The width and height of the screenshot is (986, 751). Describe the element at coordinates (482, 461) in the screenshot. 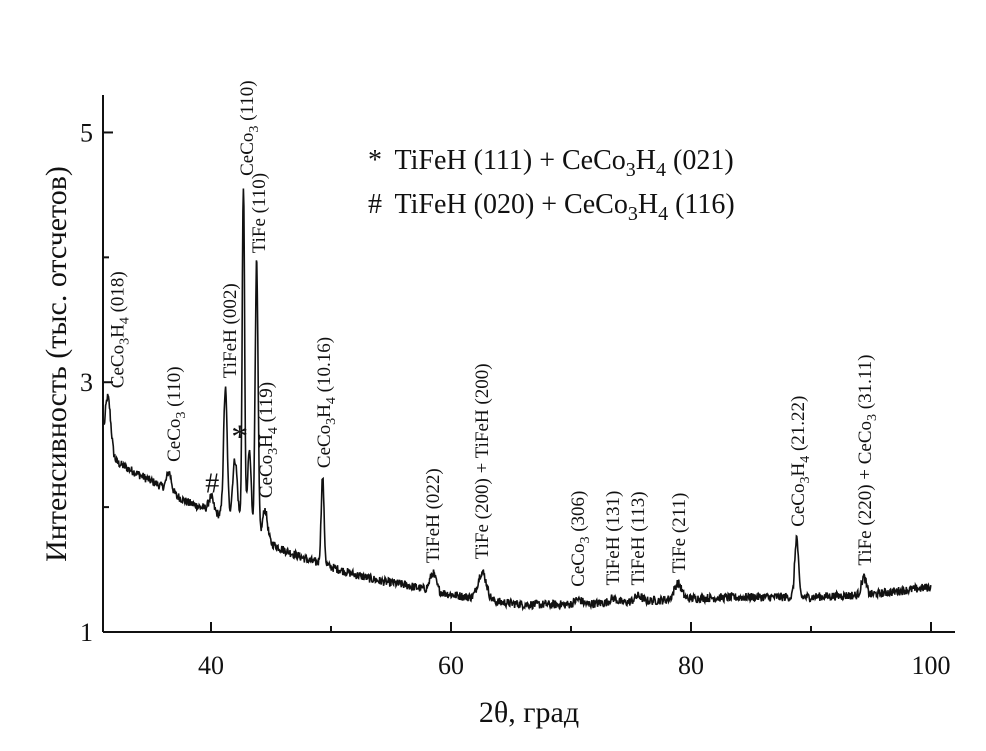

I see `peak-label: TiFe (200) + TiFeH (200)` at that location.